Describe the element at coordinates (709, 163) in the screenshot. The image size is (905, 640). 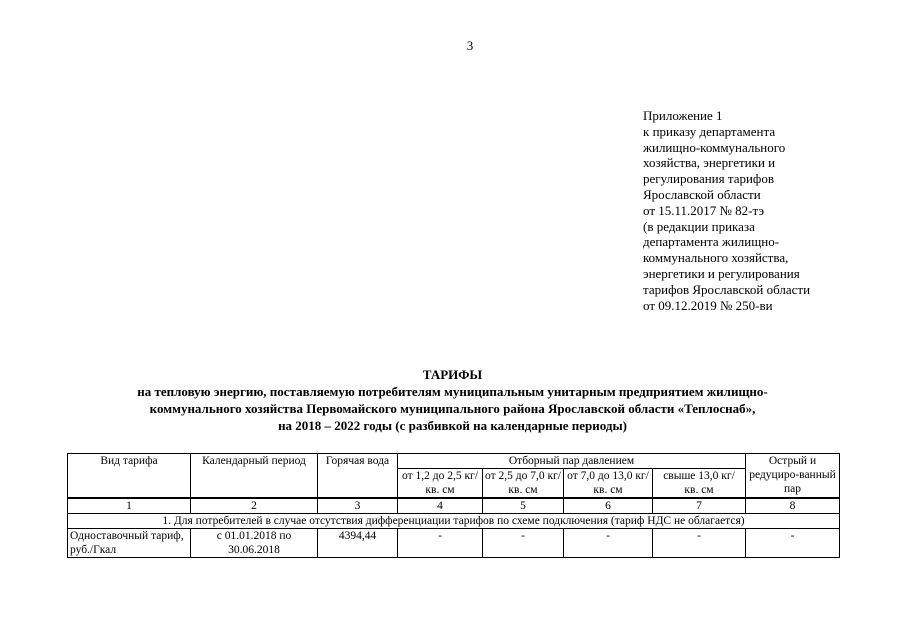
I see `appendix-line: хозяйства, энергетики и` at that location.